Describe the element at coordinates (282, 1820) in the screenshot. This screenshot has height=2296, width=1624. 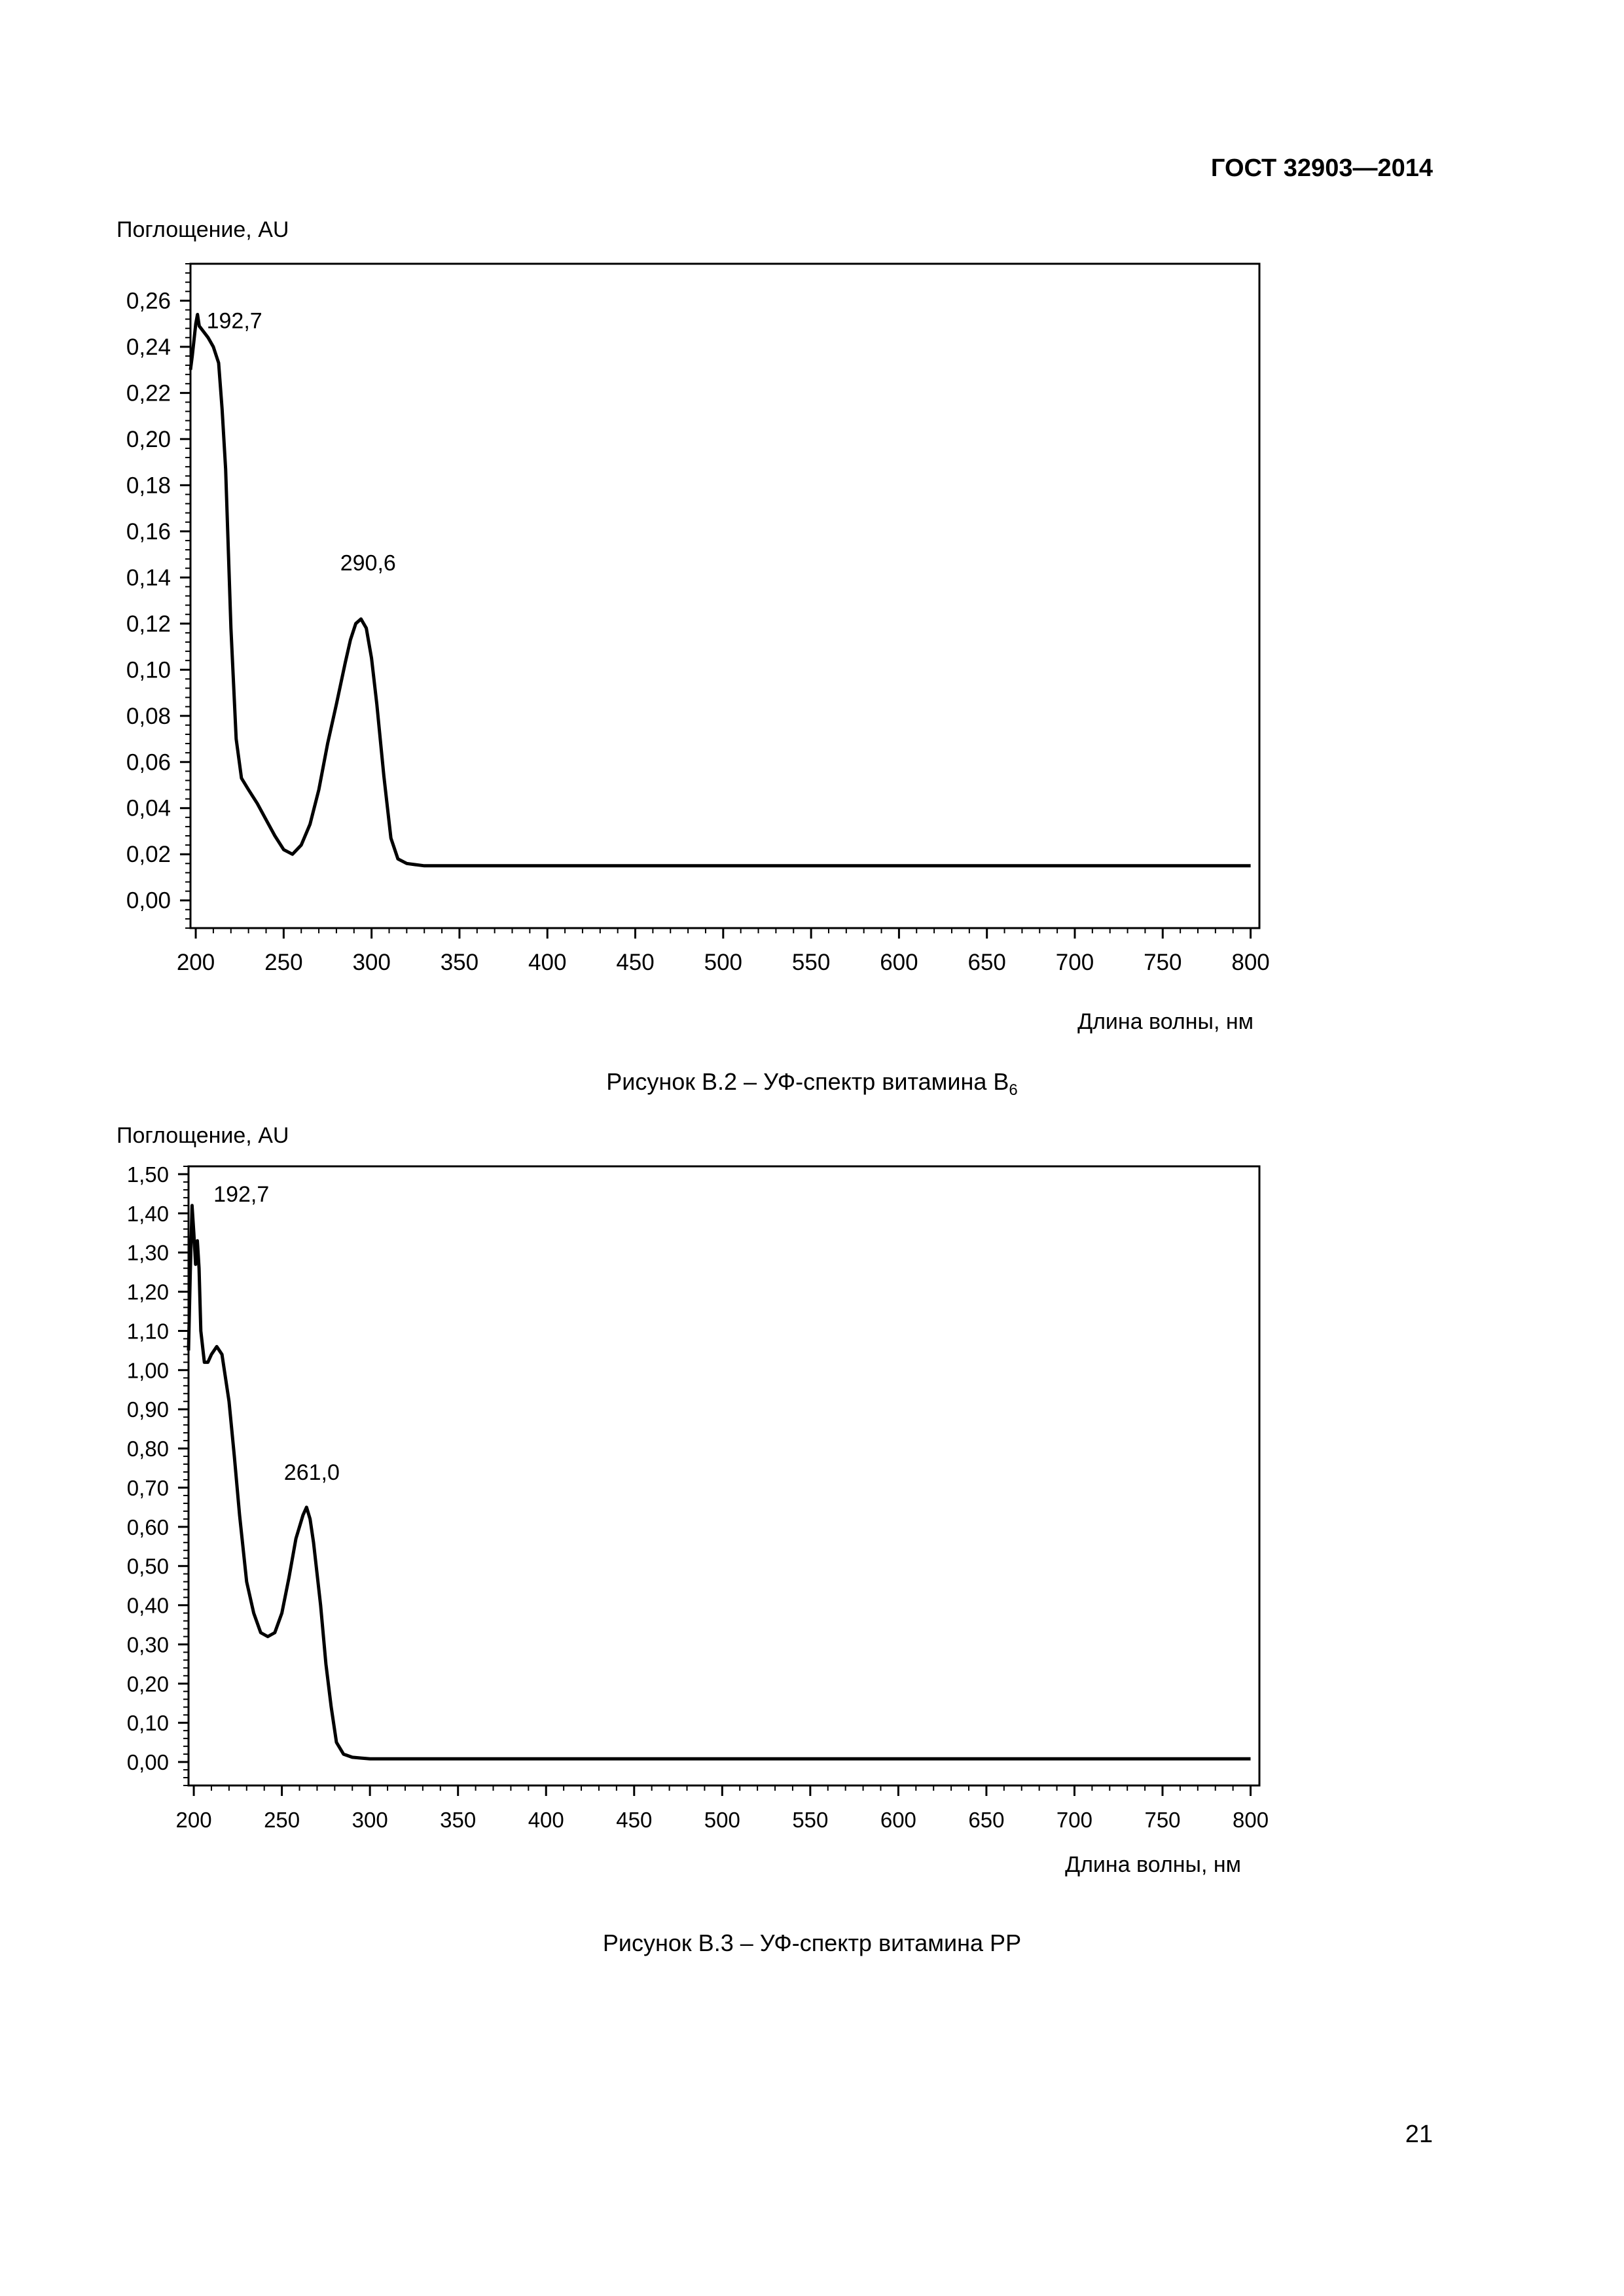
I see `chart2-x-tick-label: 250` at that location.